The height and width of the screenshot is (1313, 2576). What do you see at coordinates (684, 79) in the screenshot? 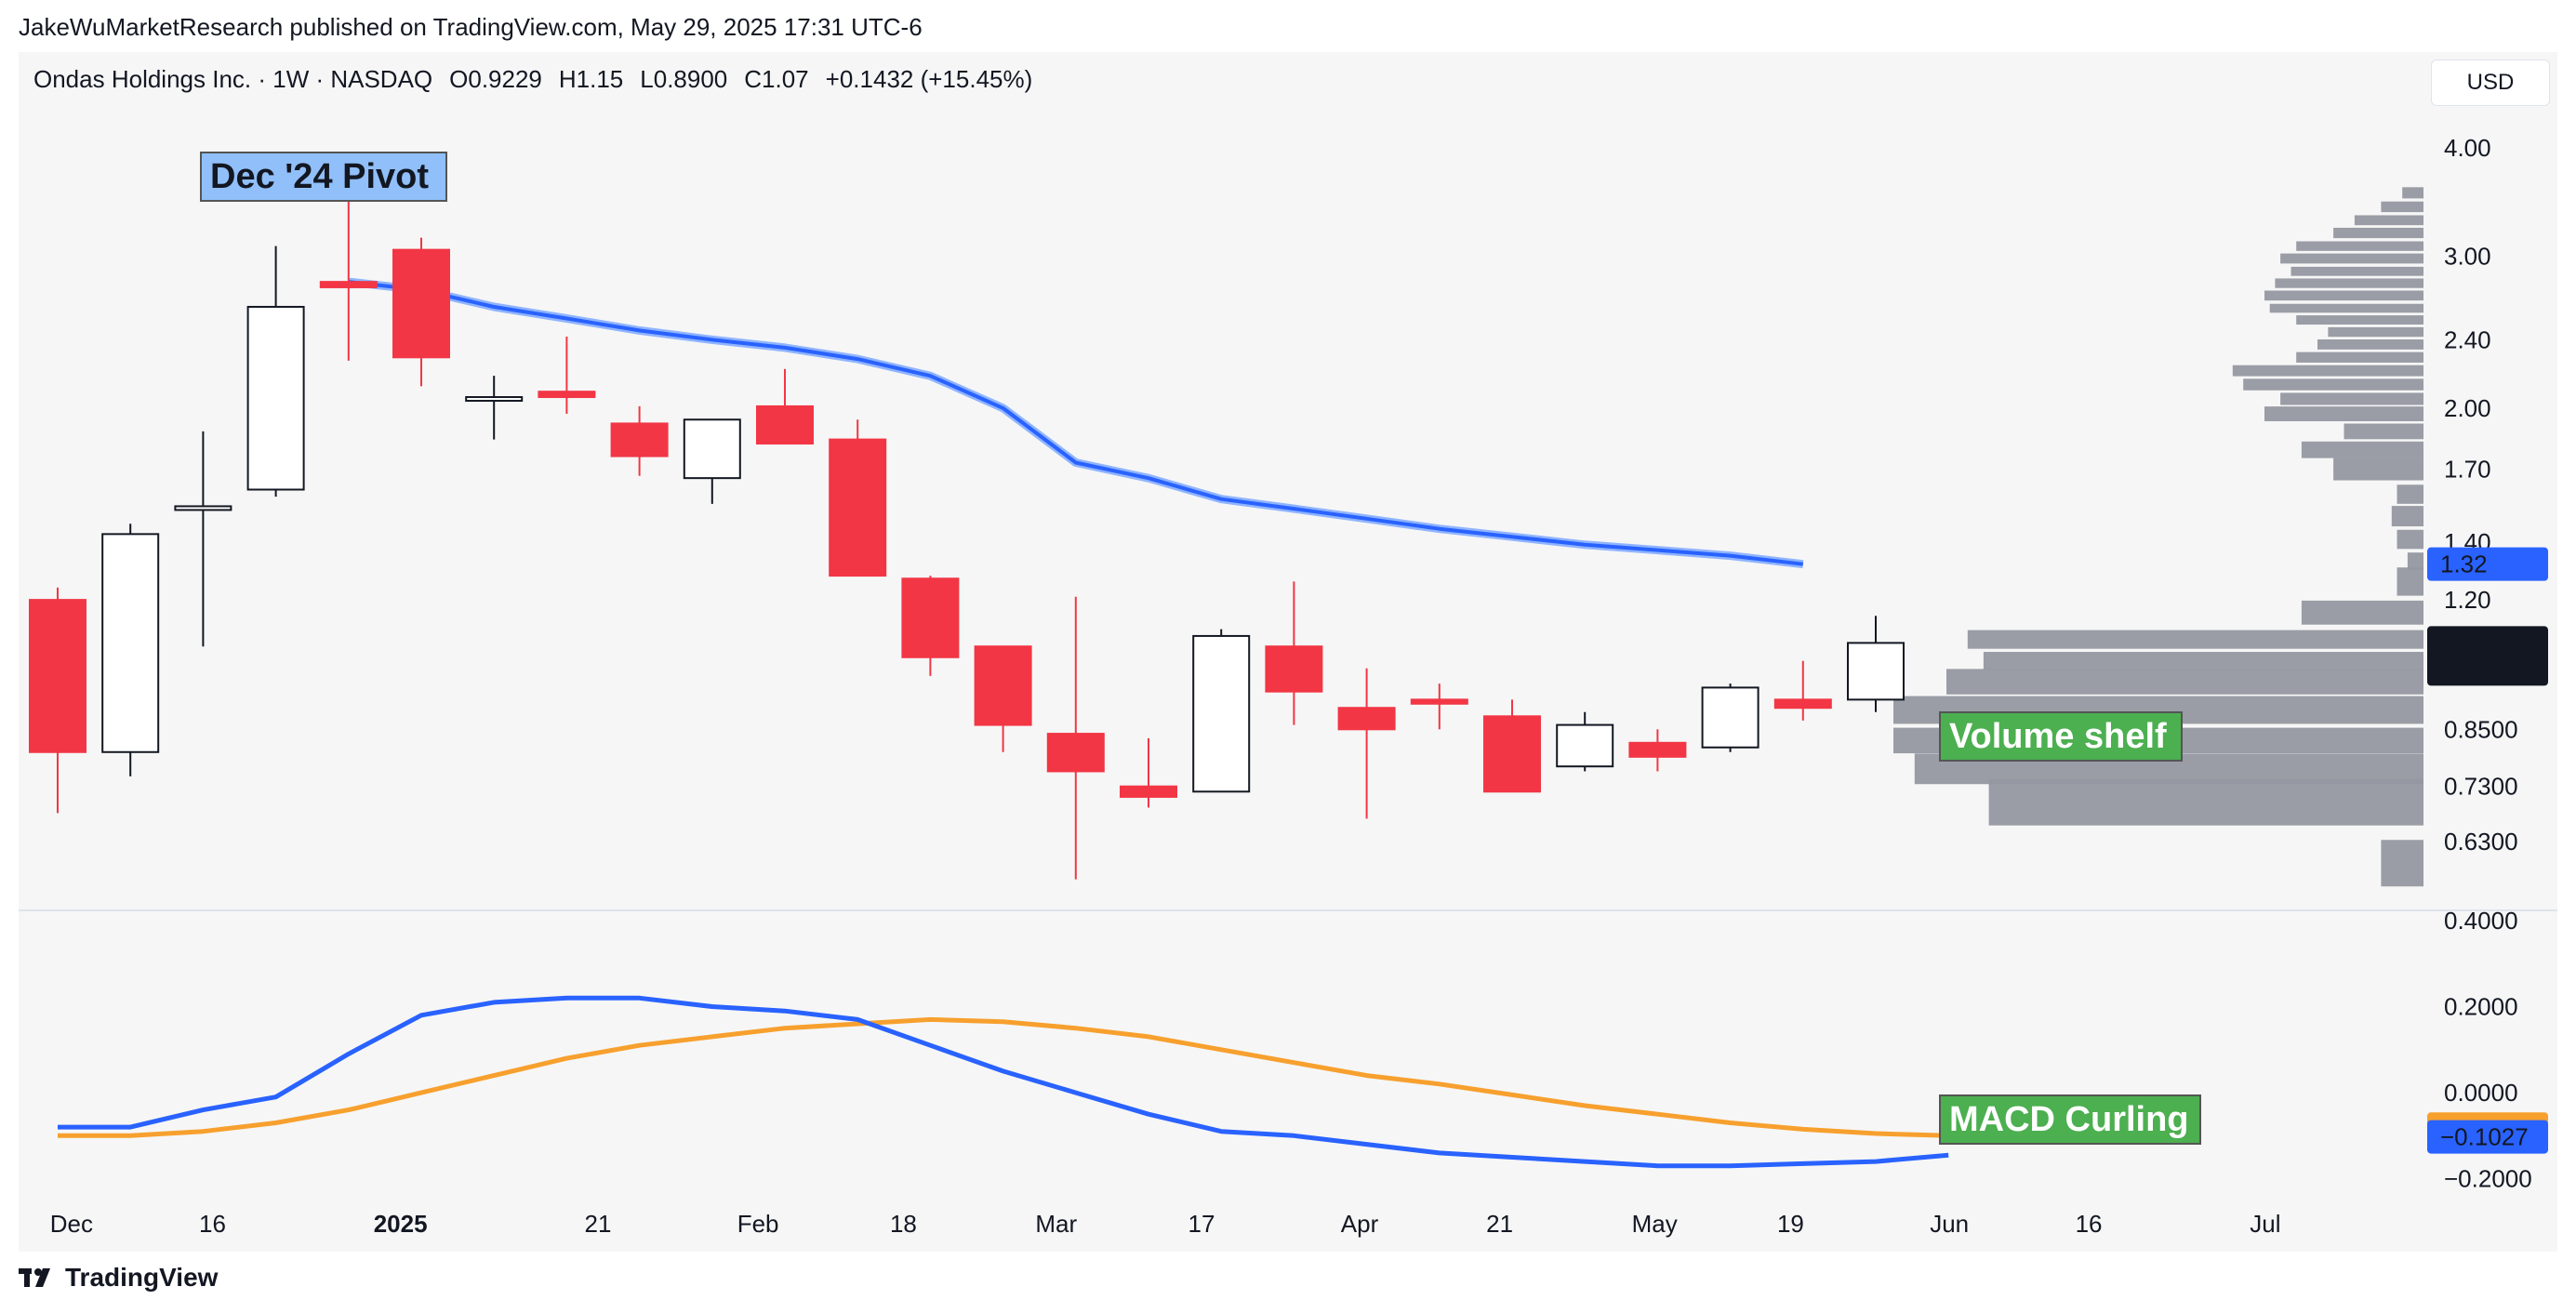
I see `legend-low: L0.8900` at bounding box center [684, 79].